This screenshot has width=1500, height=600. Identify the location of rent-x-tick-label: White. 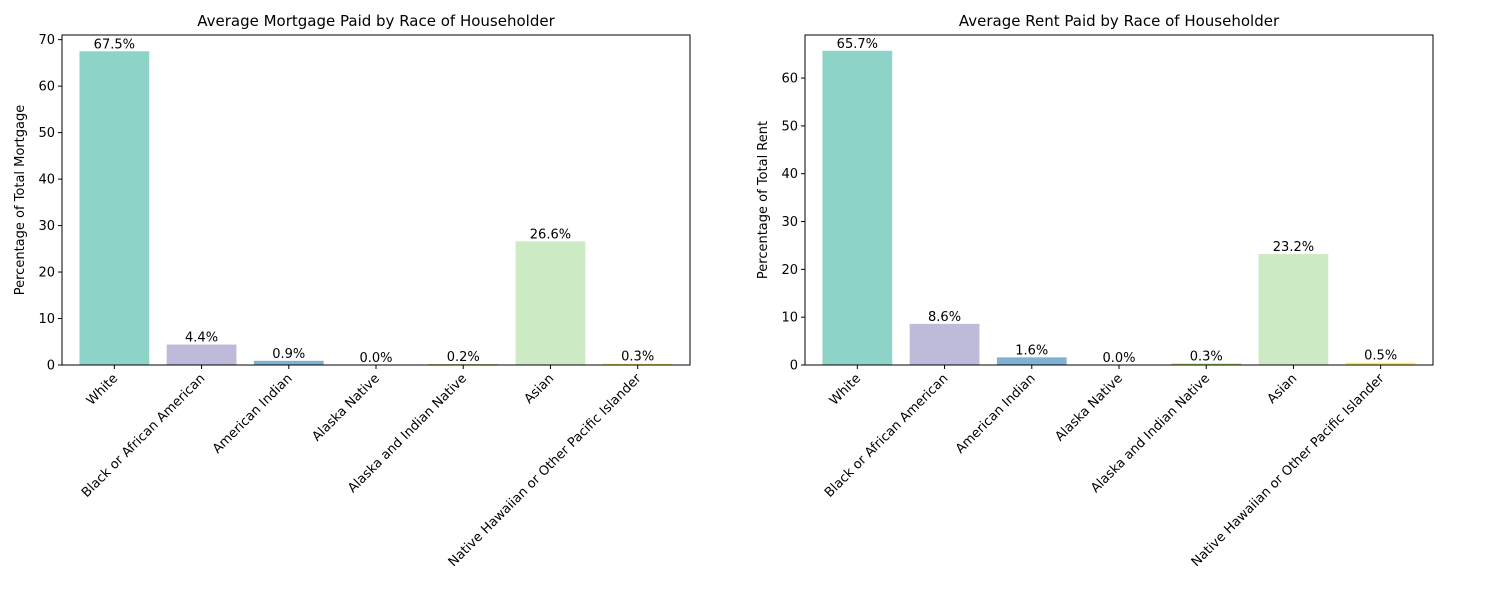
(845, 389).